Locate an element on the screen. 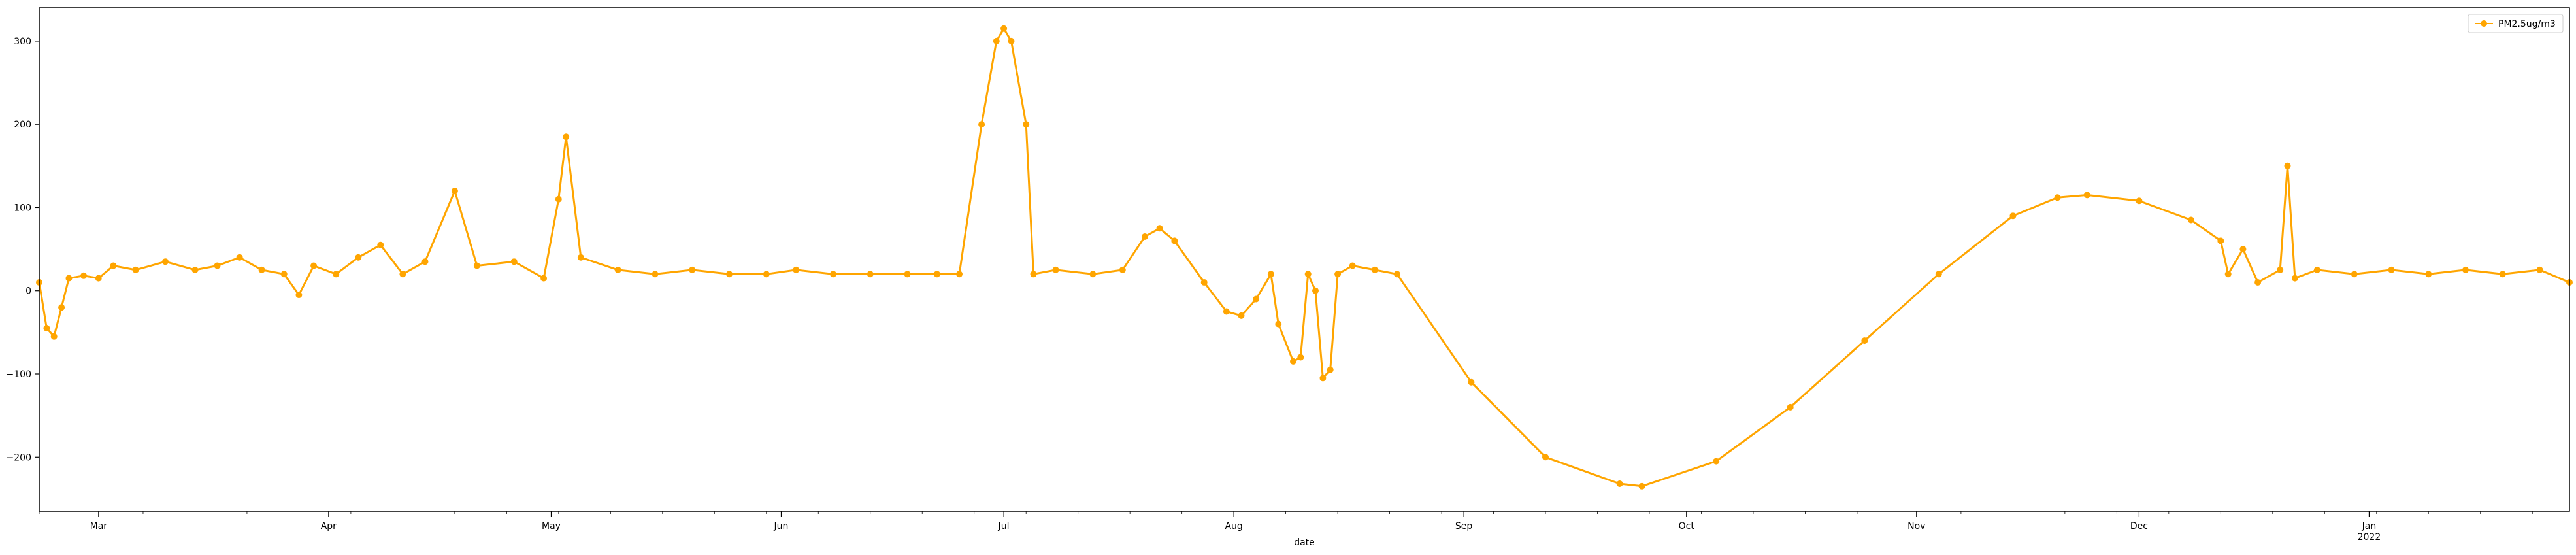 The width and height of the screenshot is (2576, 555). x-tick-label: Mar is located at coordinates (99, 526).